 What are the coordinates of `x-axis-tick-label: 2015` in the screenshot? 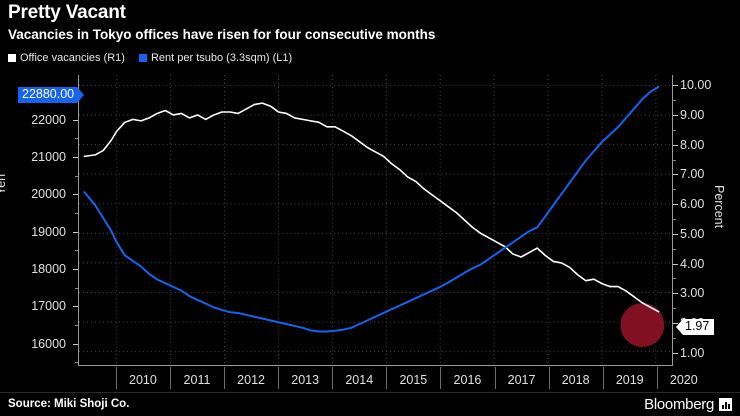 It's located at (413, 380).